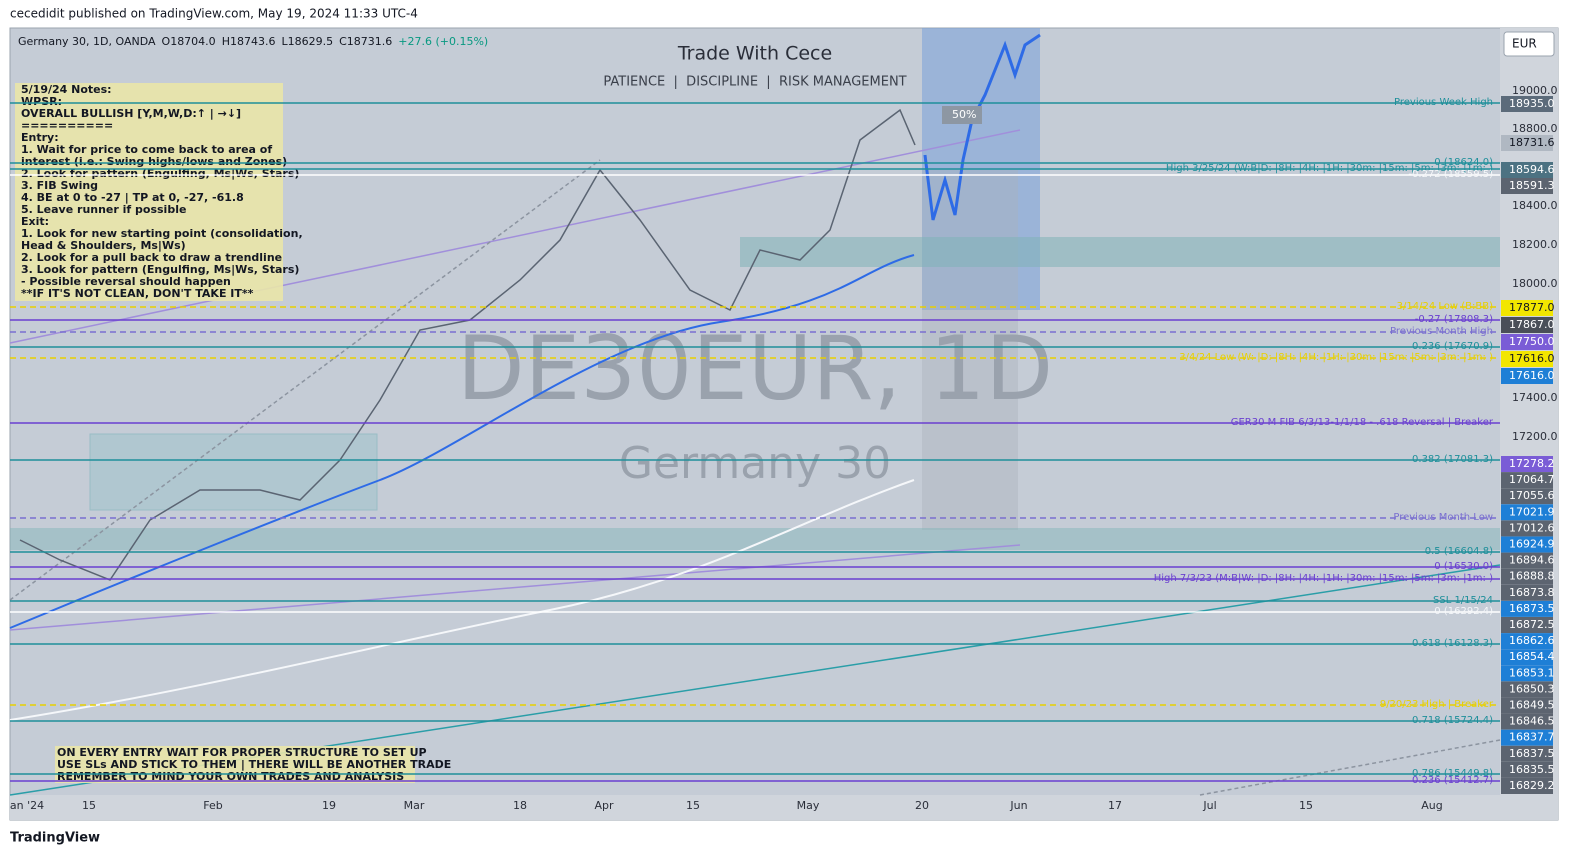  What do you see at coordinates (1535, 244) in the screenshot?
I see `price-axis-label: 18200.0` at bounding box center [1535, 244].